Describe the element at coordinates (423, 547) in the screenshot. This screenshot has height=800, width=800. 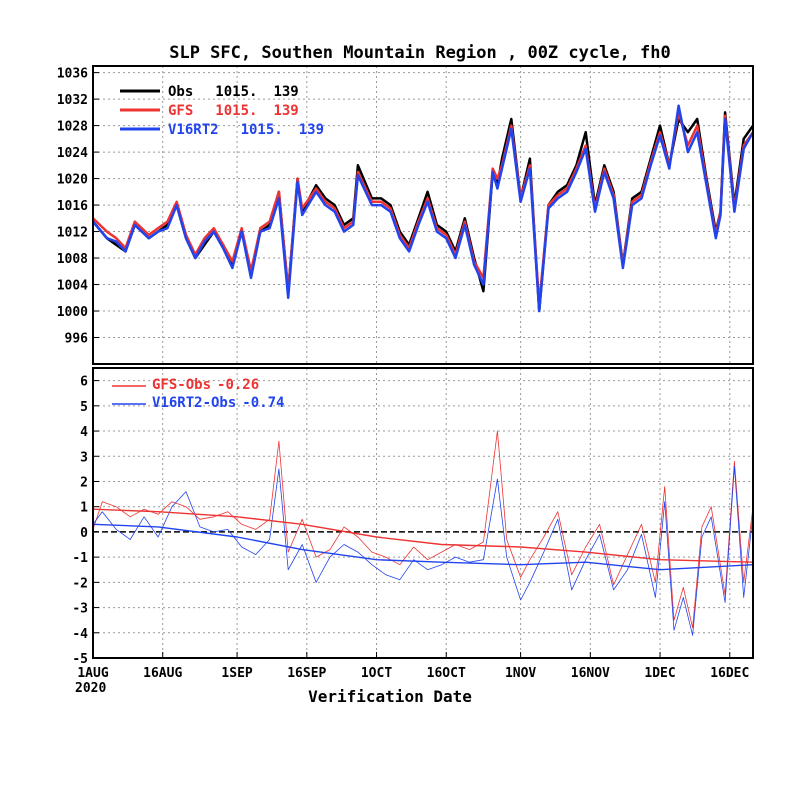
I see `series-line-v16rt2-obs-running-mean` at that location.